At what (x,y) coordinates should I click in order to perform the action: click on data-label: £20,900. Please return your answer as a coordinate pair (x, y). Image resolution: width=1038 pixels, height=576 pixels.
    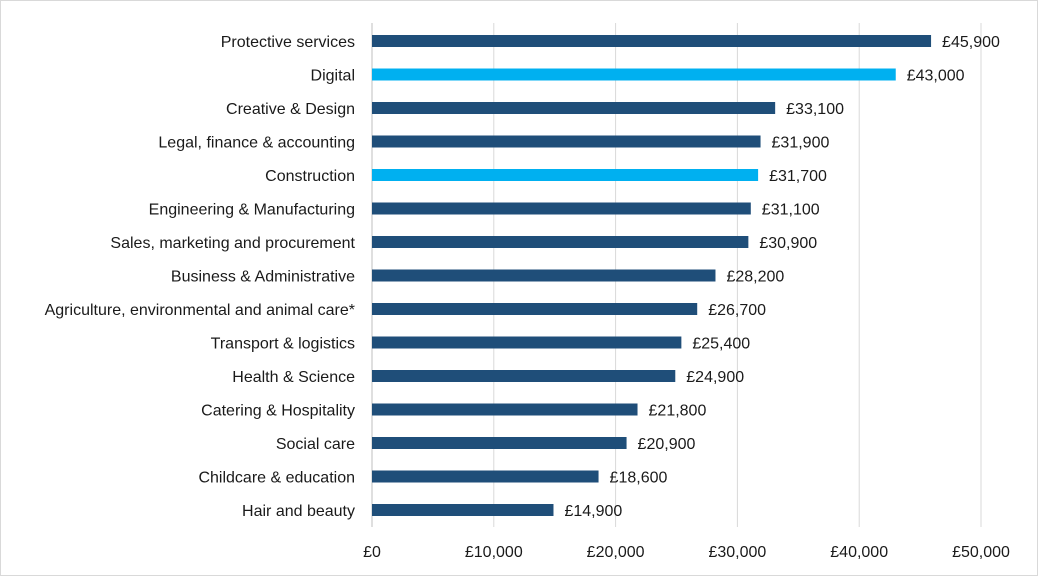
    Looking at the image, I should click on (667, 444).